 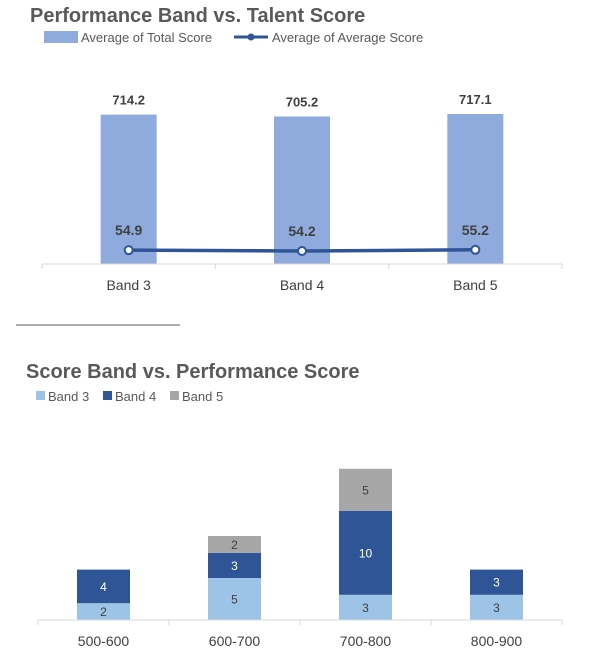 I want to click on chart2-legend-band5-label: Band 5, so click(x=202, y=396).